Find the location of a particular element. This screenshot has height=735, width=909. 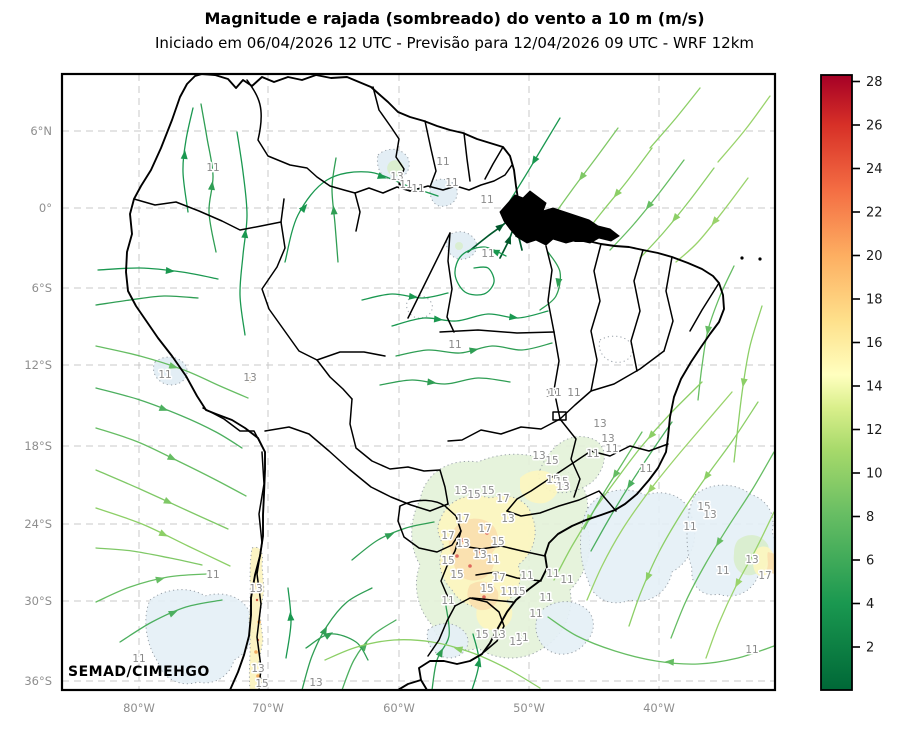

lat-tick-label: 24°S is located at coordinates (38, 524).